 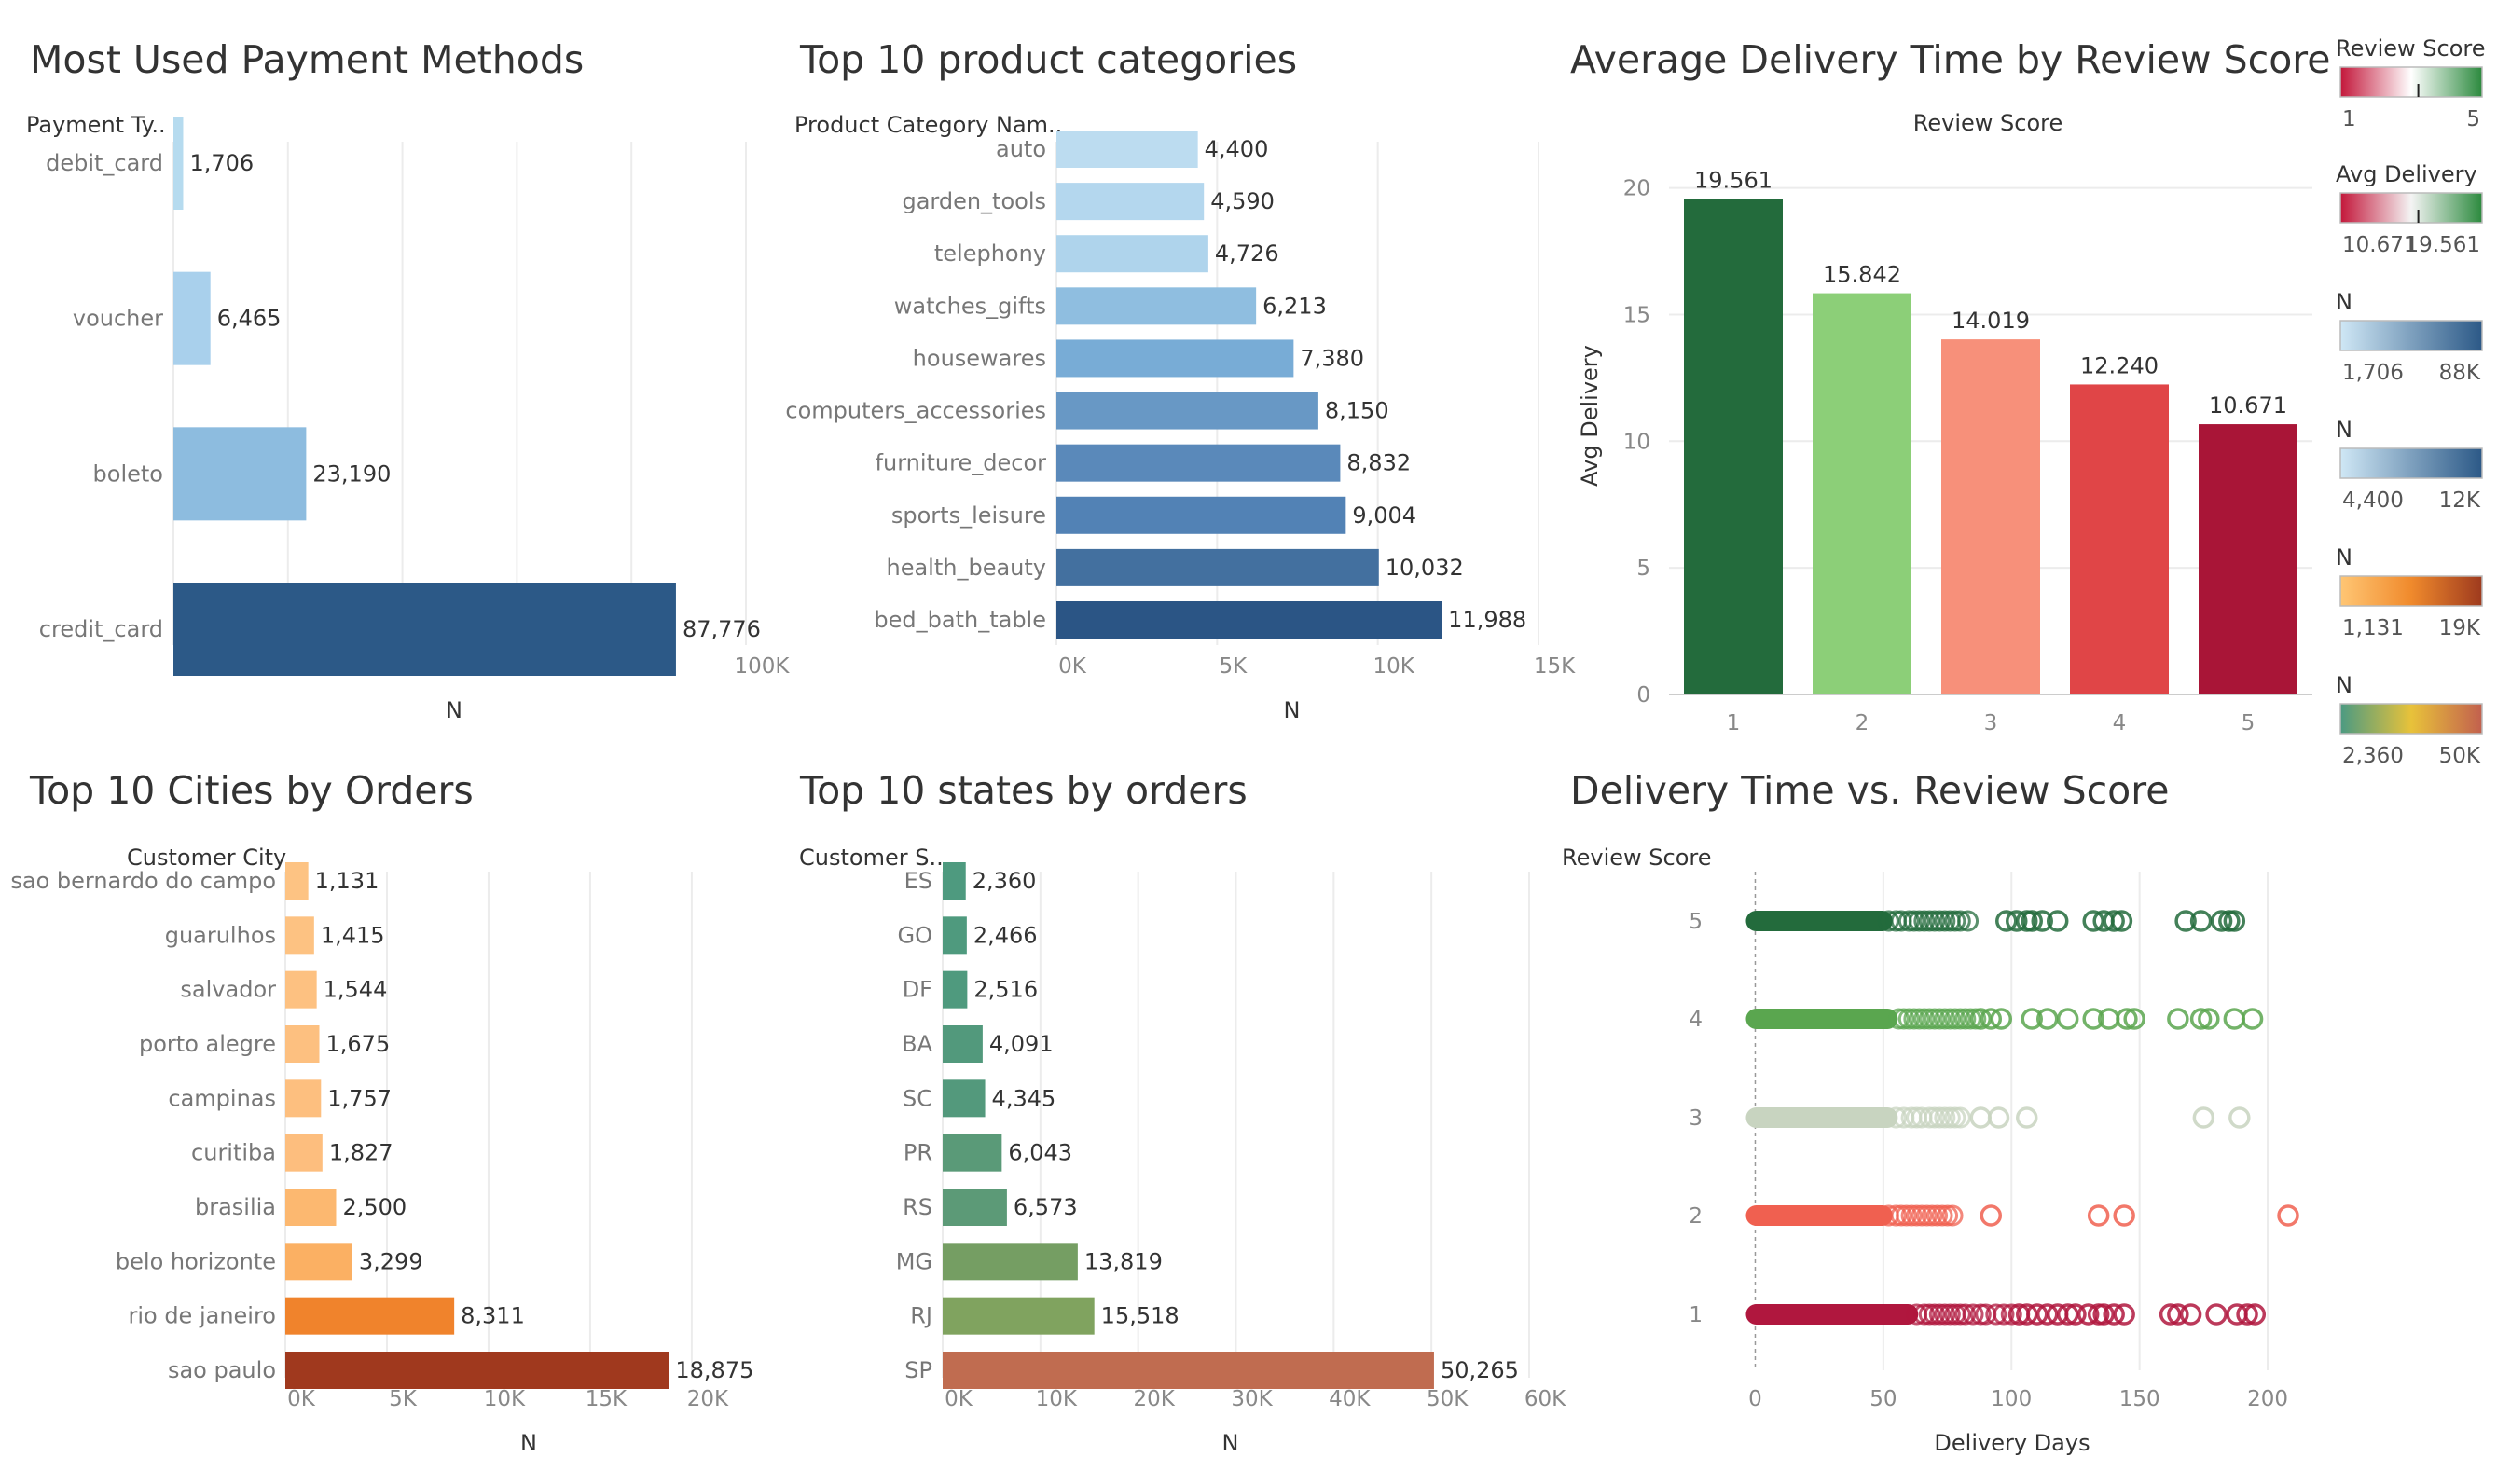 I want to click on value-label: 2,500, so click(x=374, y=1207).